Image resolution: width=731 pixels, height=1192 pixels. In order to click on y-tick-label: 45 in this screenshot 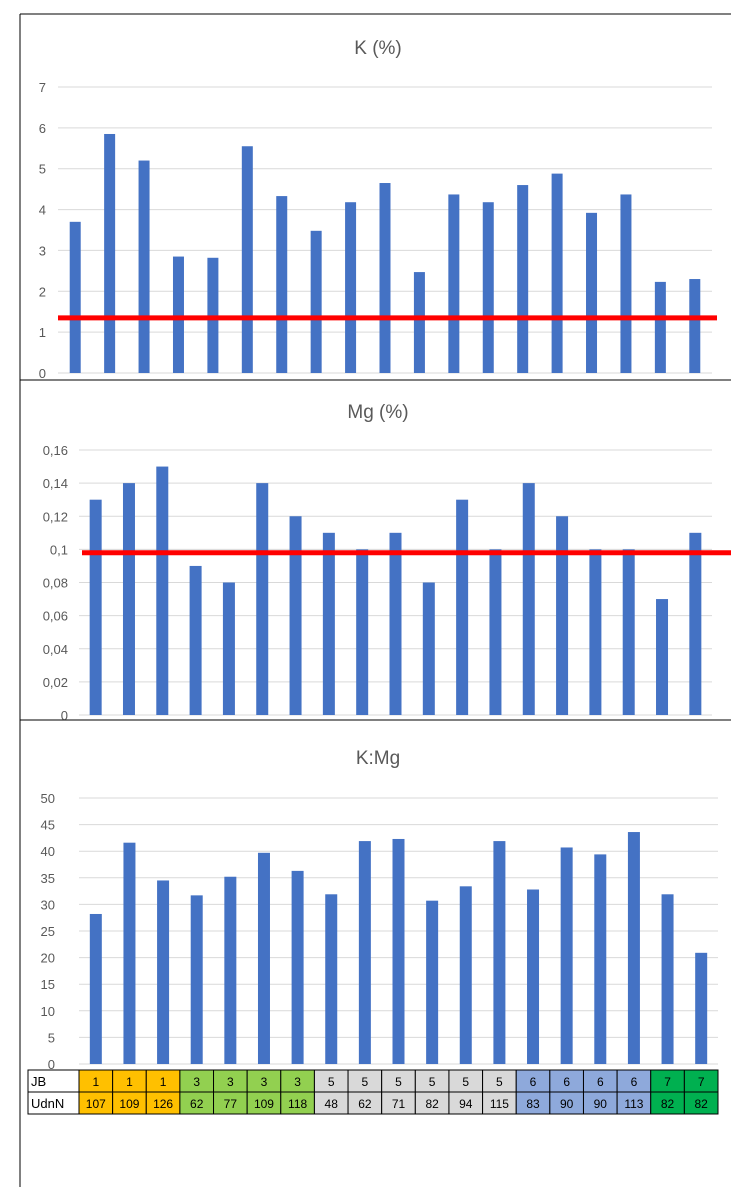, I will do `click(48, 825)`.